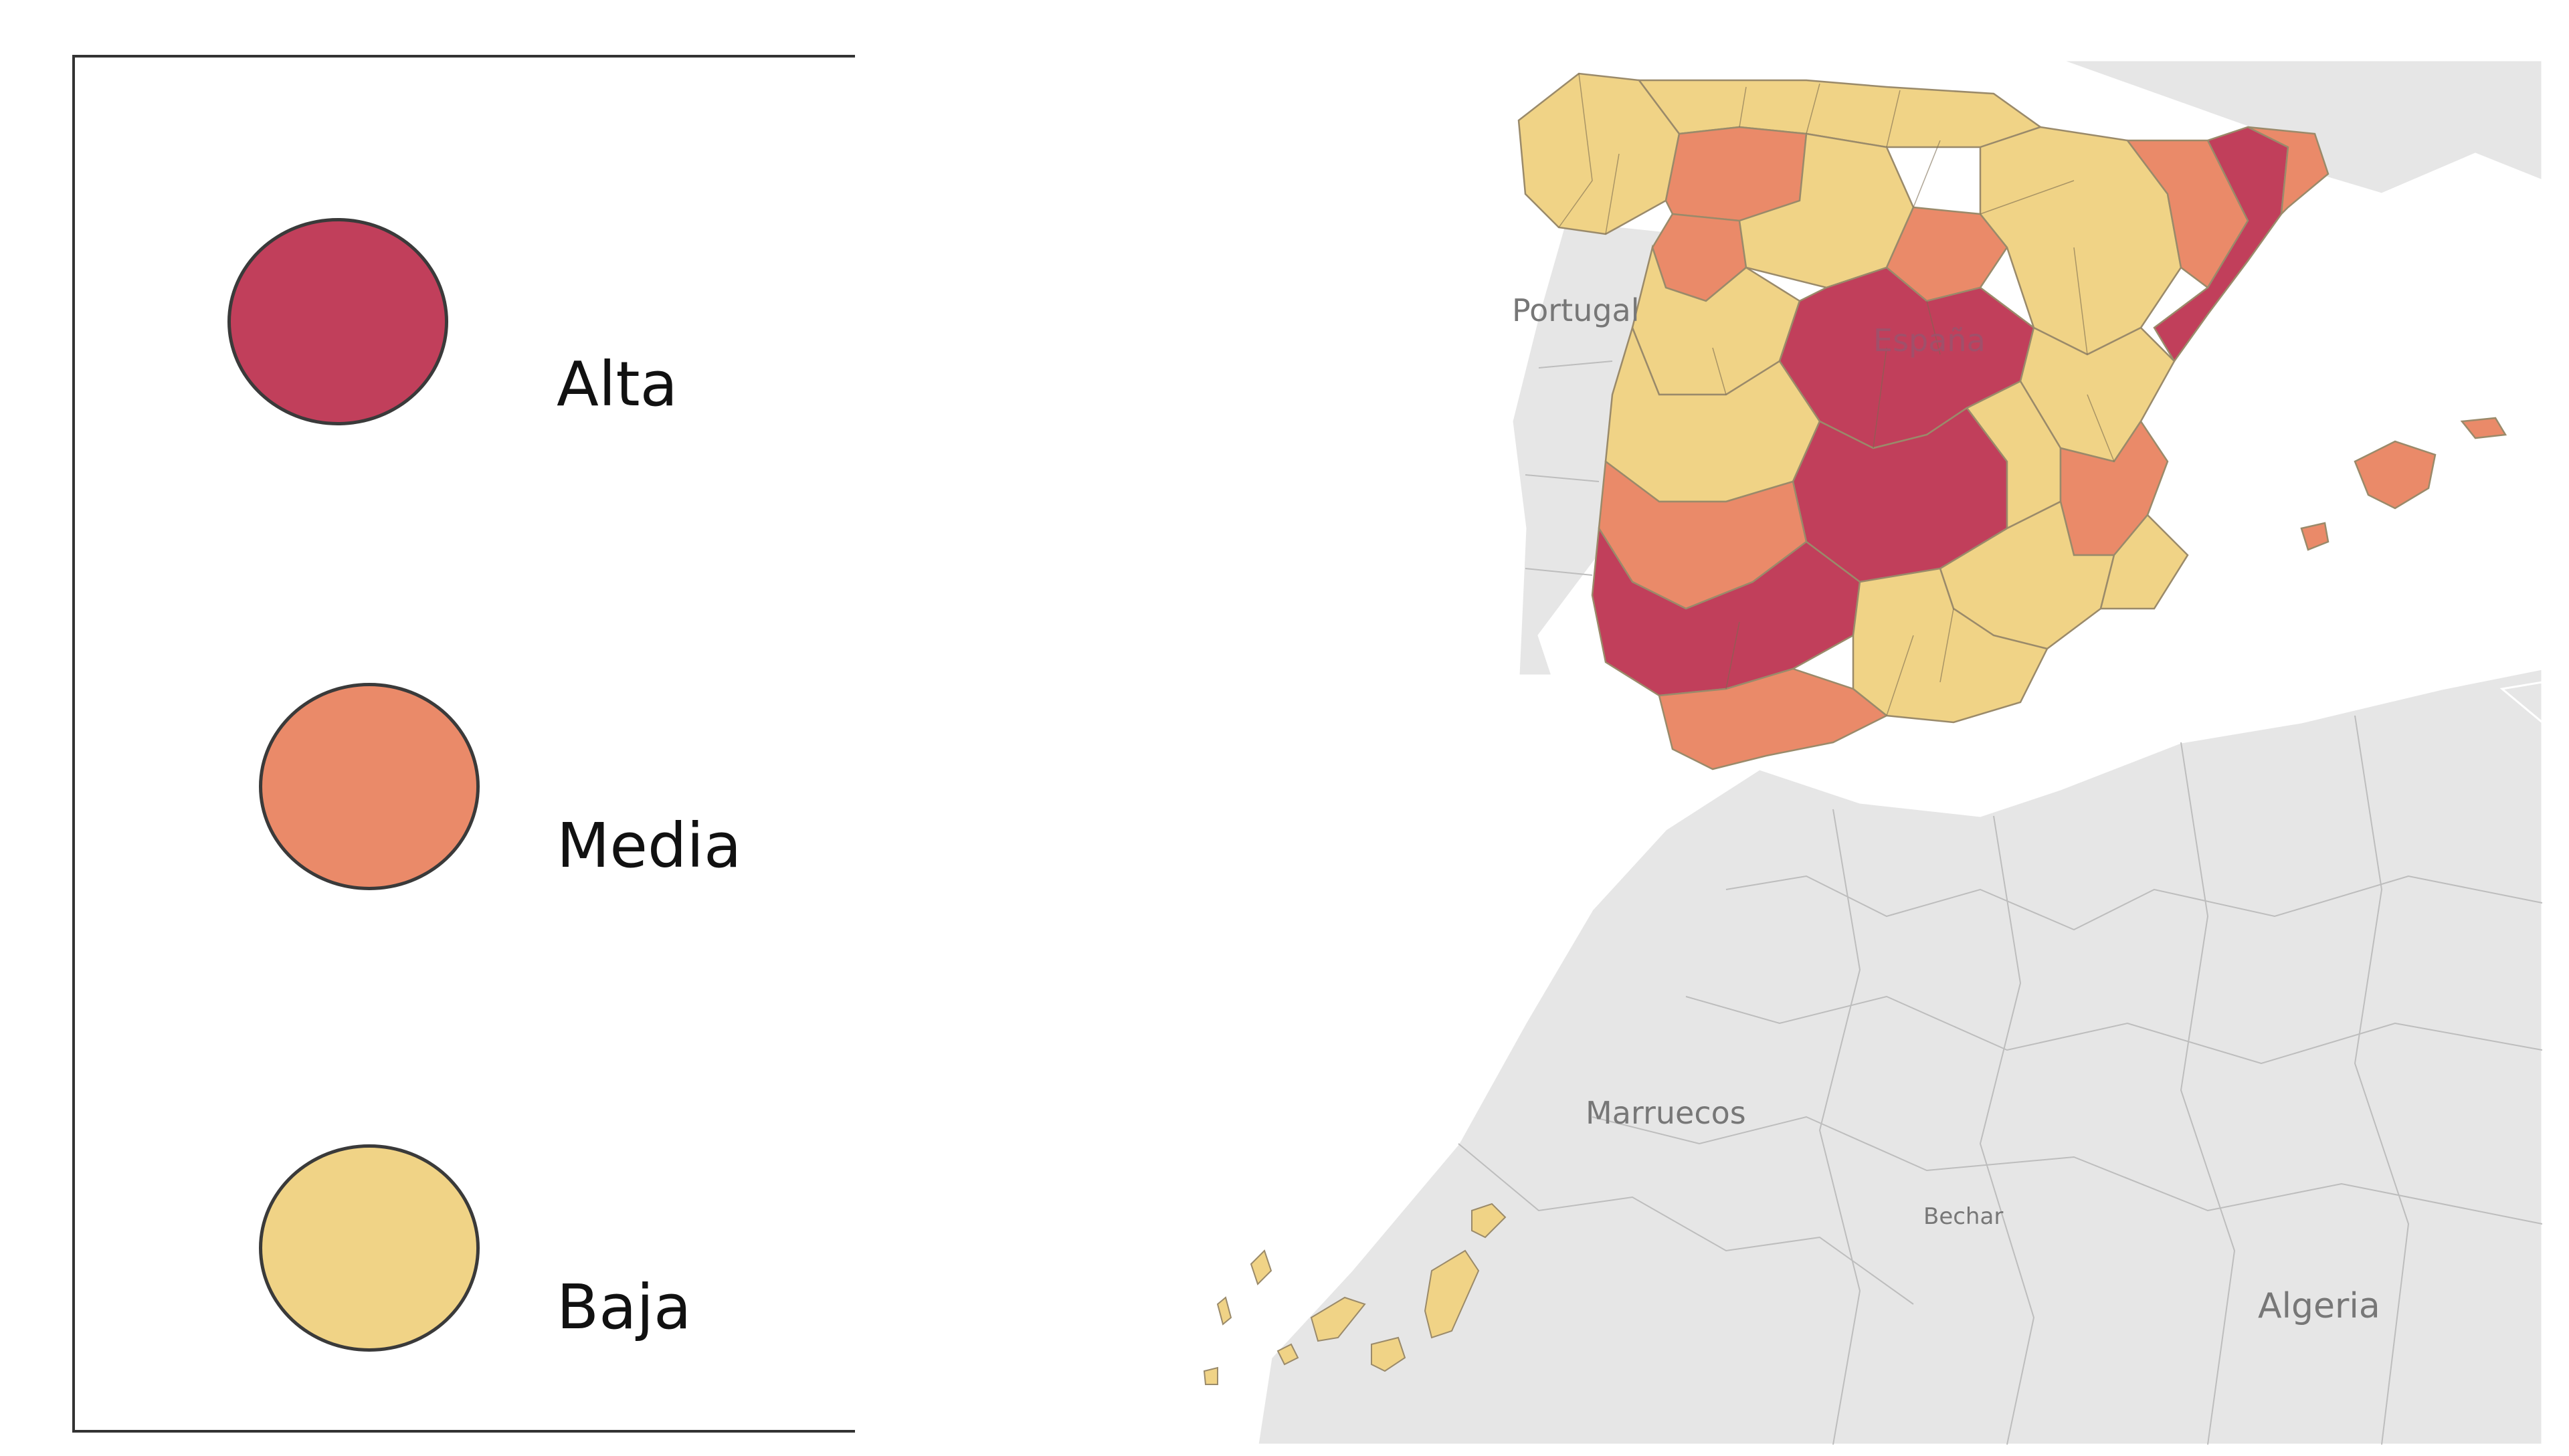  Describe the element at coordinates (1836, 394) in the screenshot. I see `spain-inner-borders` at that location.